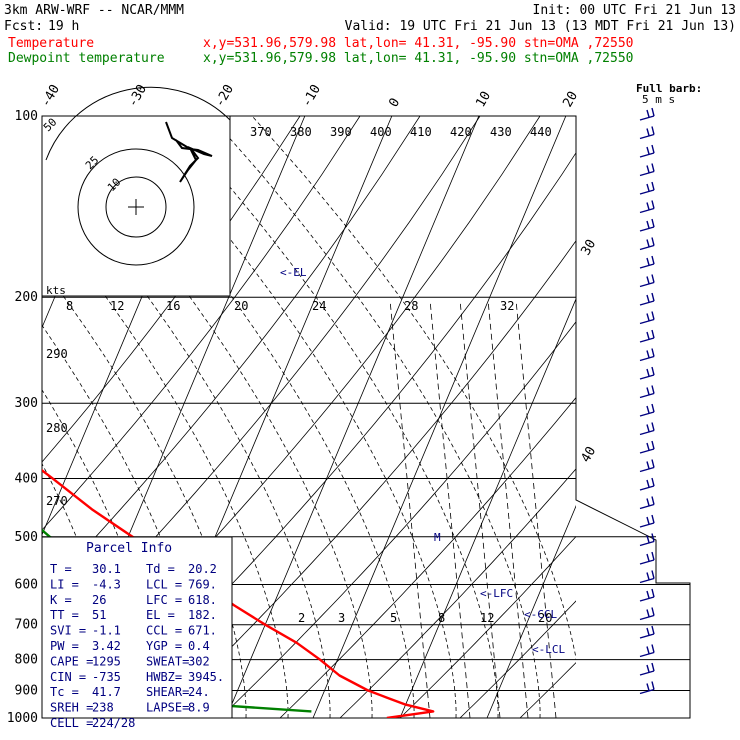 Image resolution: width=740 pixels, height=740 pixels. Describe the element at coordinates (311, 96) in the screenshot. I see `isotherm-label--10: -10` at that location.